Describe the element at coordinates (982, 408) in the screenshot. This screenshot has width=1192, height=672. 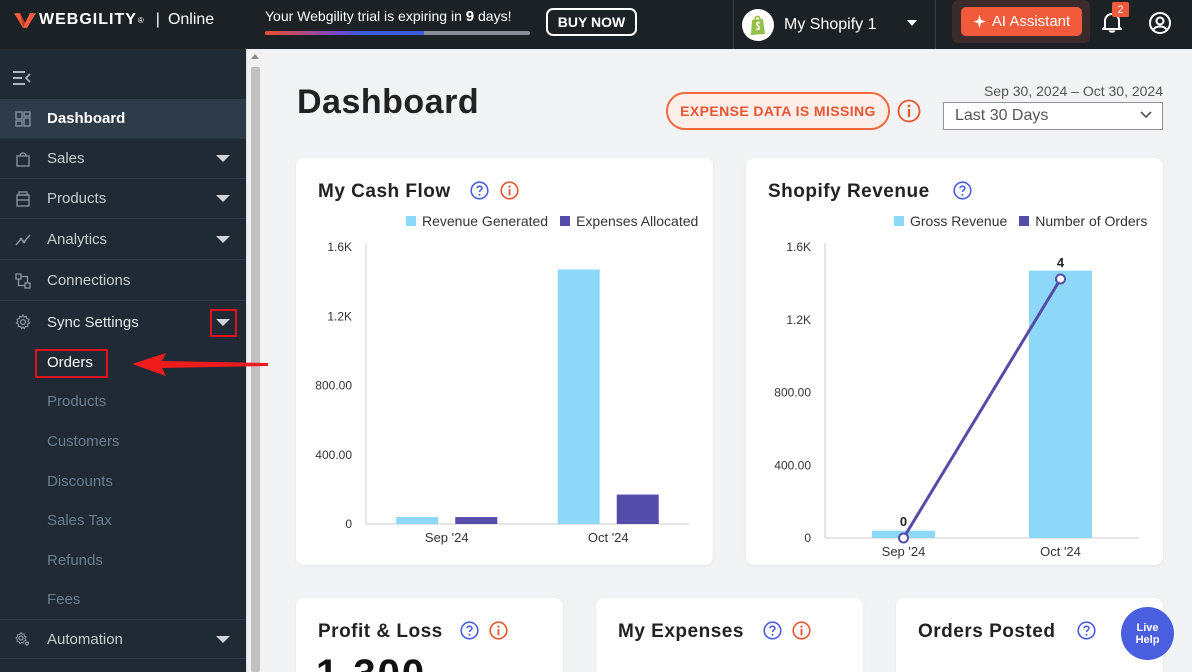
I see `chart-line` at that location.